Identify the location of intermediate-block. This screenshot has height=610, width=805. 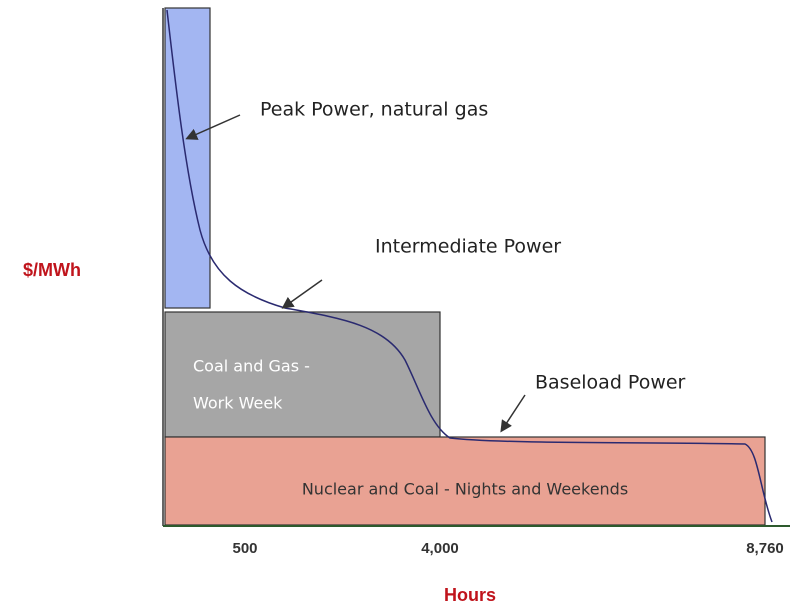
(302, 374).